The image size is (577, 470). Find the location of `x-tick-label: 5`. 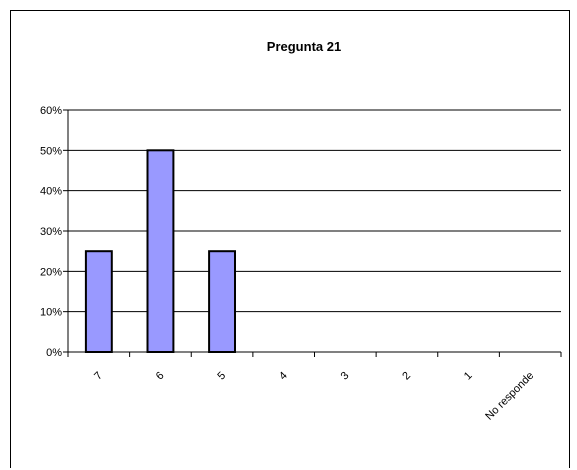

x-tick-label: 5 is located at coordinates (221, 376).